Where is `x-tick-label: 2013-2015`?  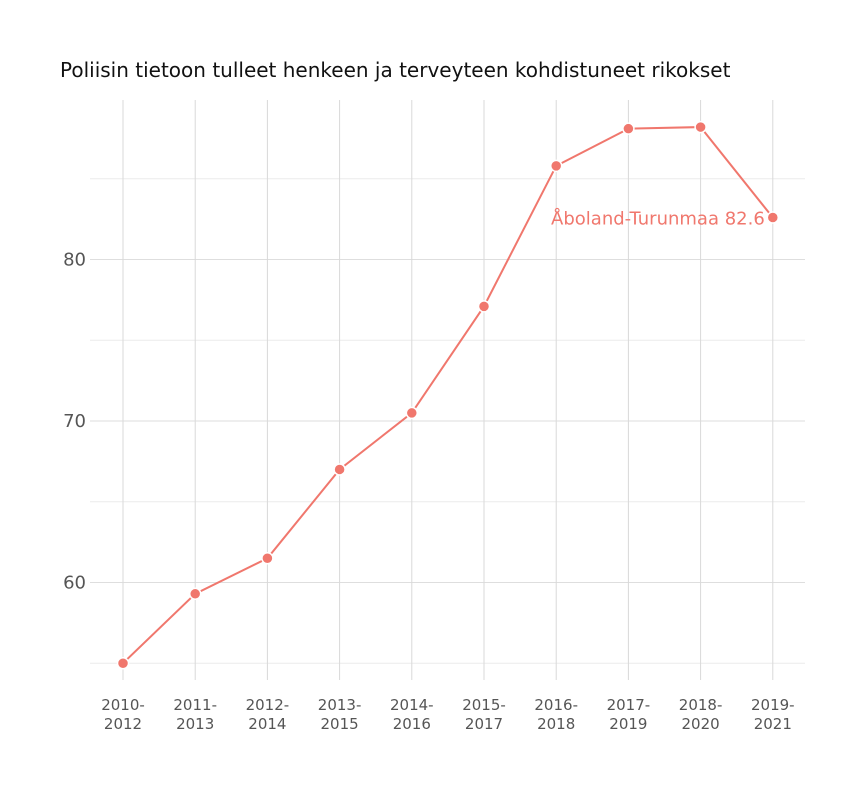
x-tick-label: 2013-2015 is located at coordinates (340, 714).